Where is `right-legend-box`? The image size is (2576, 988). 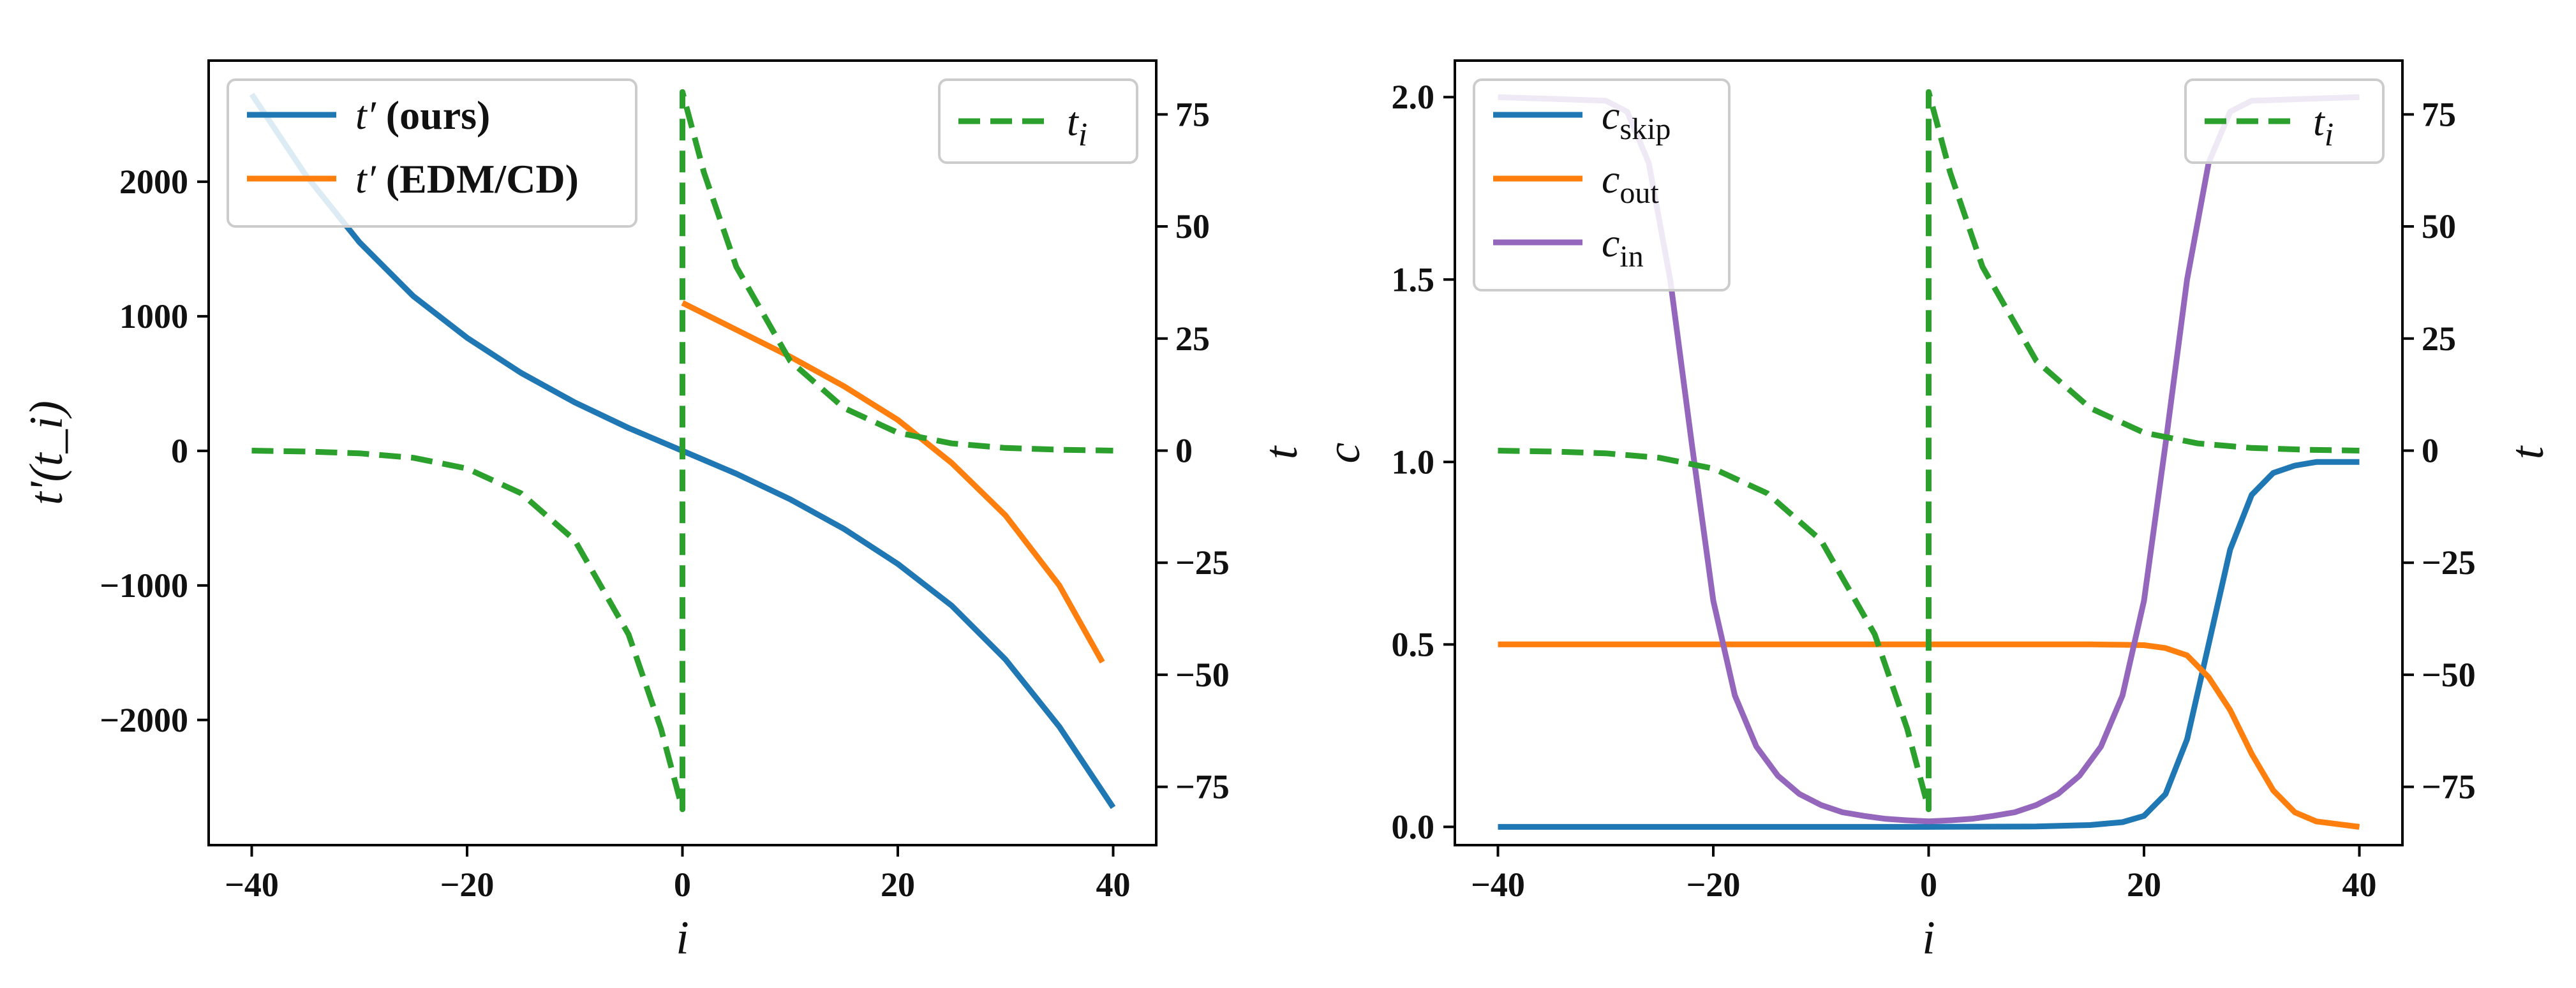 right-legend-box is located at coordinates (1602, 184).